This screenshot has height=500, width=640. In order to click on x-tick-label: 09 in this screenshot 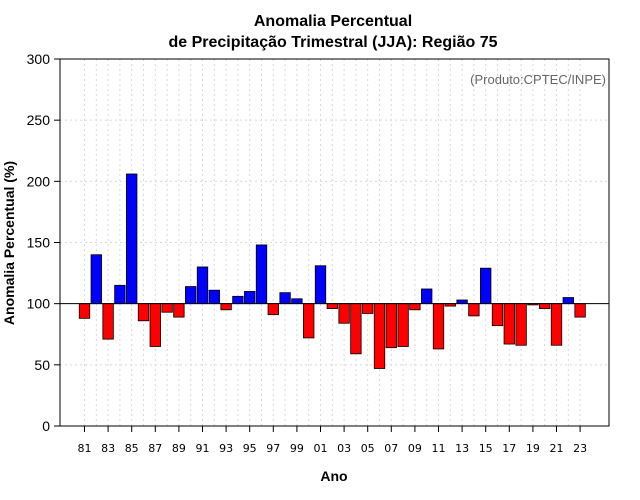, I will do `click(415, 448)`.